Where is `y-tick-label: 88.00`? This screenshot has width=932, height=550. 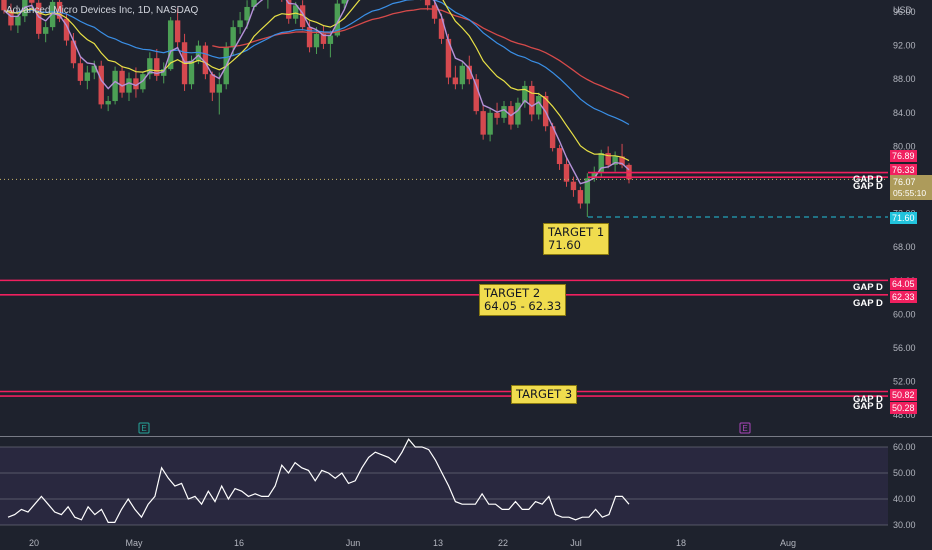
y-tick-label: 88.00 is located at coordinates (904, 79).